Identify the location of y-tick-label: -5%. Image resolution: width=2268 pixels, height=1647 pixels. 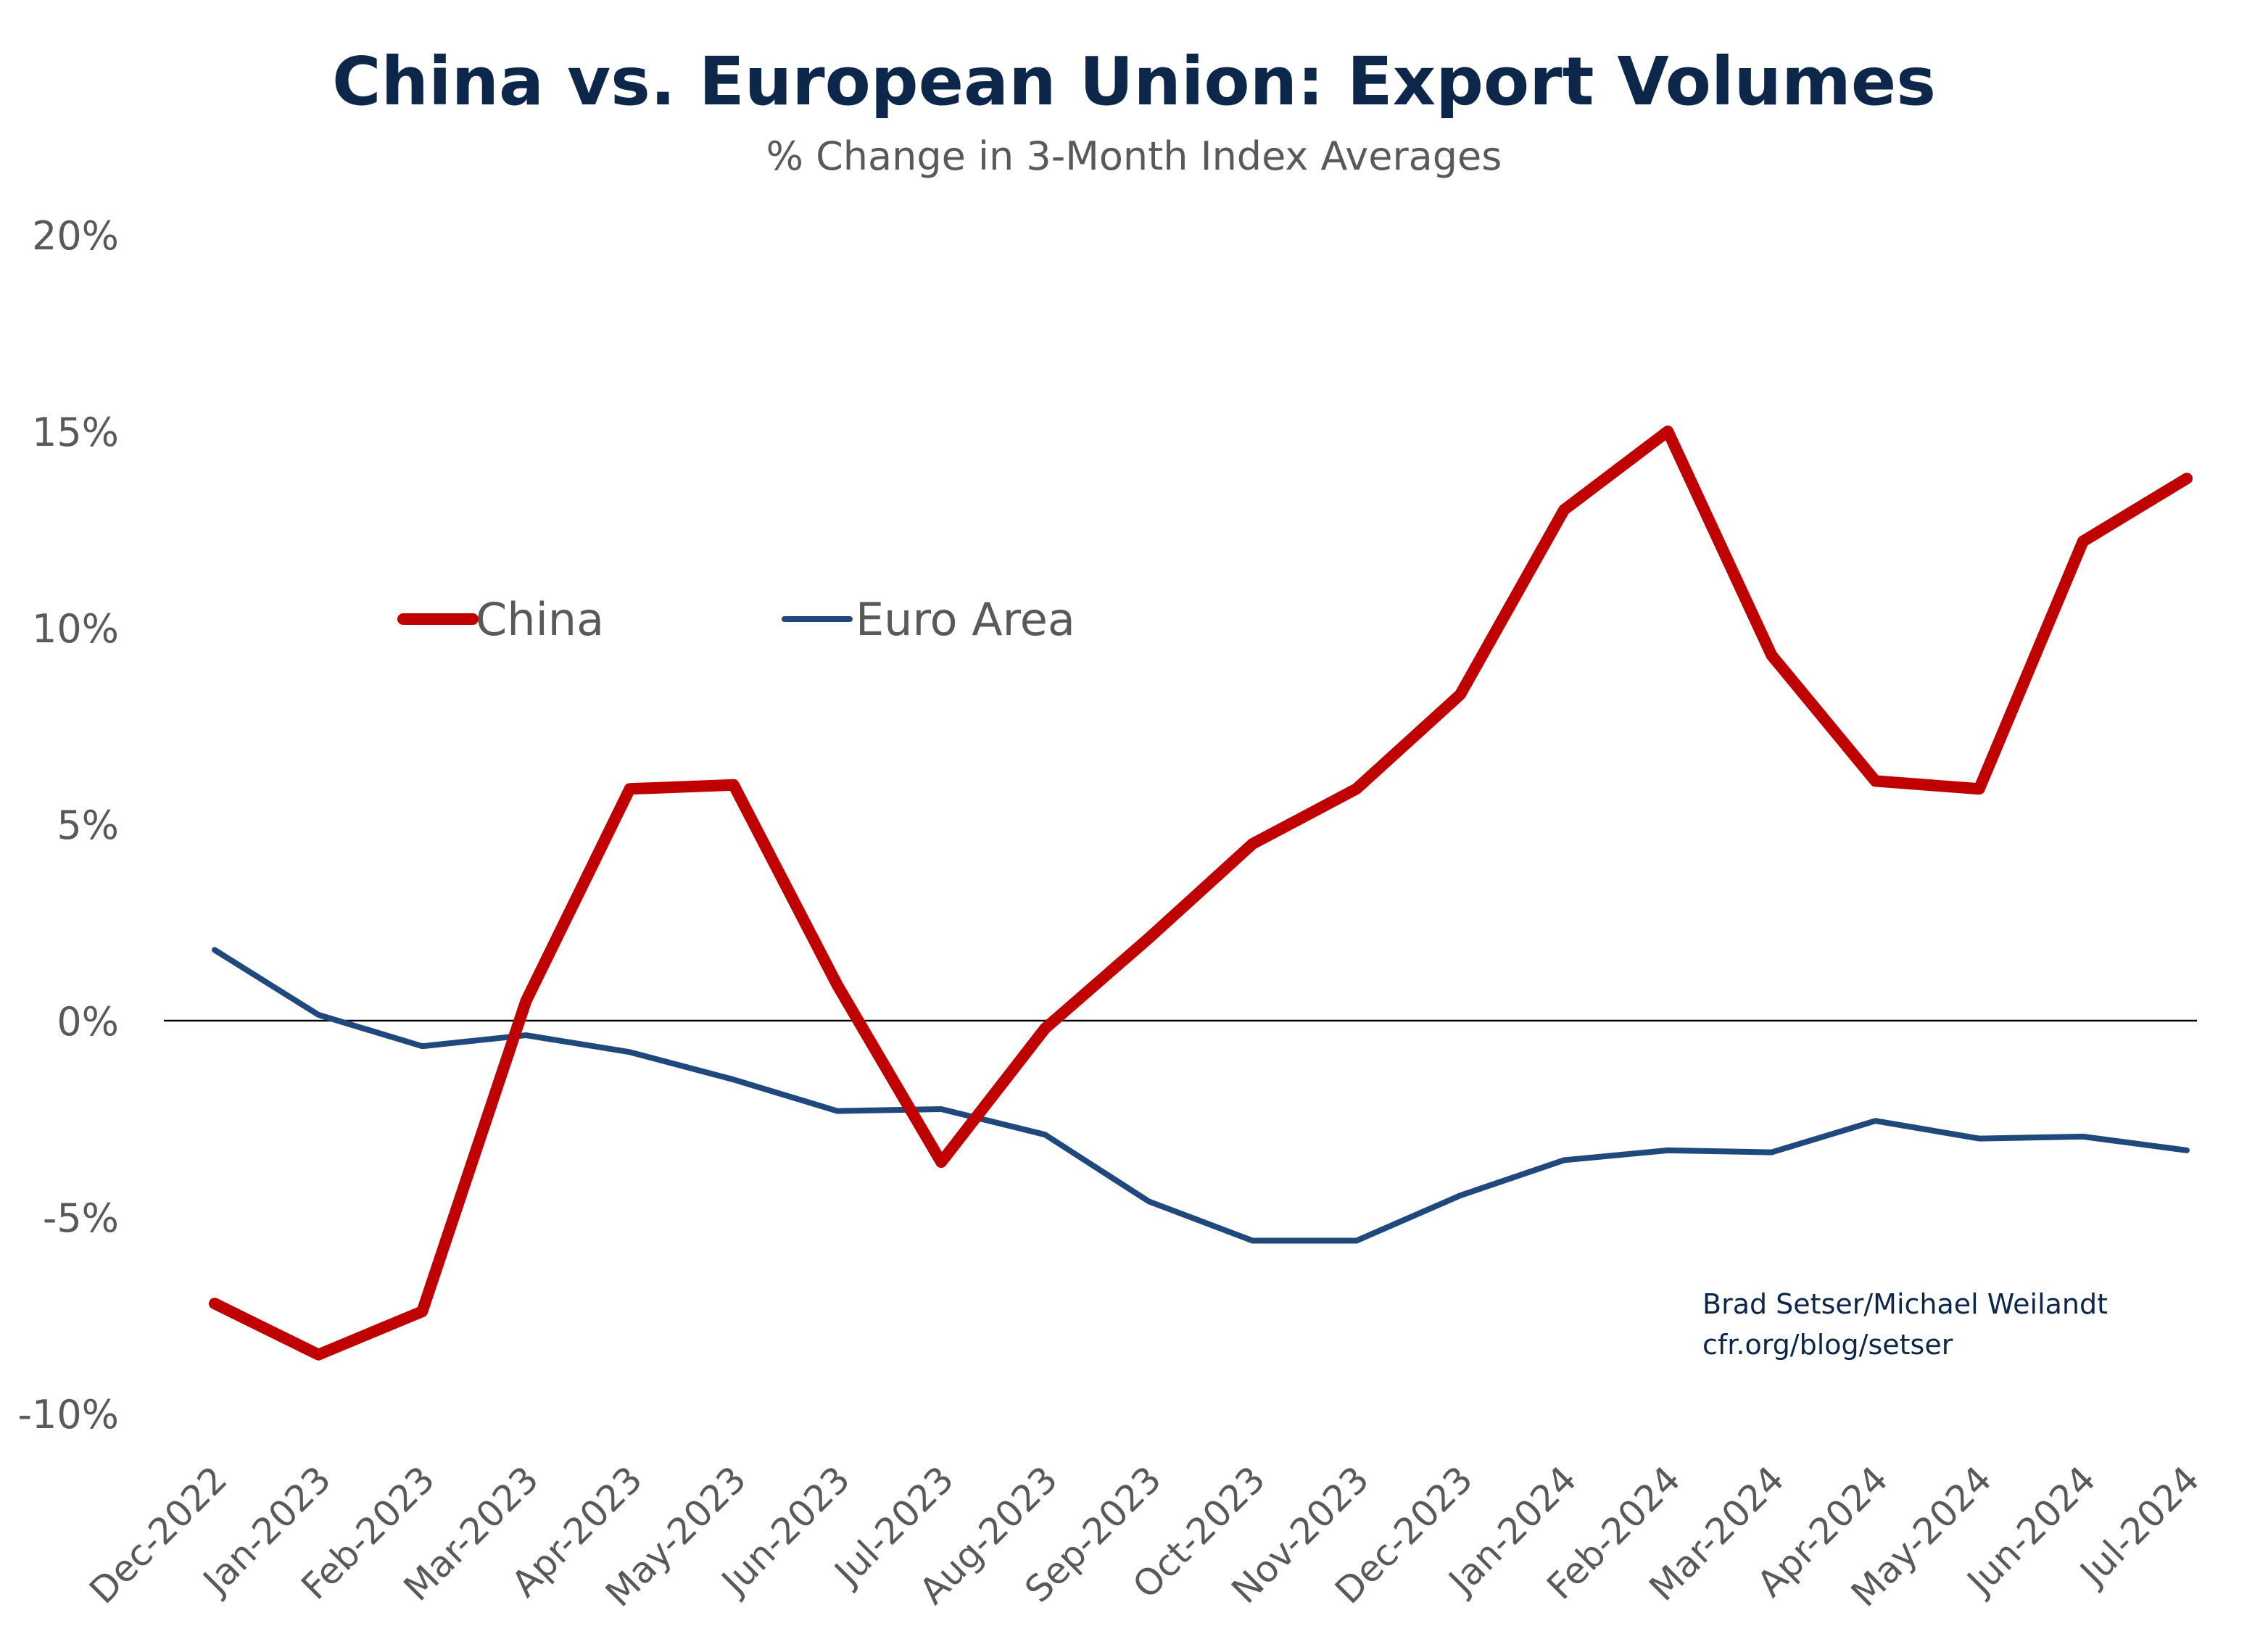
(81, 1218).